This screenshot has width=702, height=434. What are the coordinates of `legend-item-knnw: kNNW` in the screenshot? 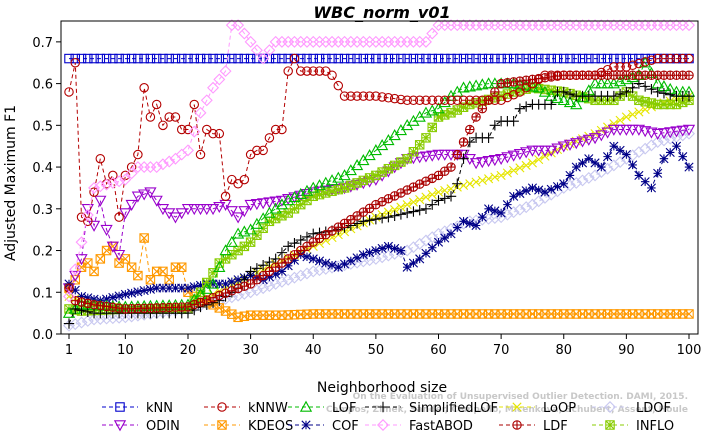 It's located at (246, 408).